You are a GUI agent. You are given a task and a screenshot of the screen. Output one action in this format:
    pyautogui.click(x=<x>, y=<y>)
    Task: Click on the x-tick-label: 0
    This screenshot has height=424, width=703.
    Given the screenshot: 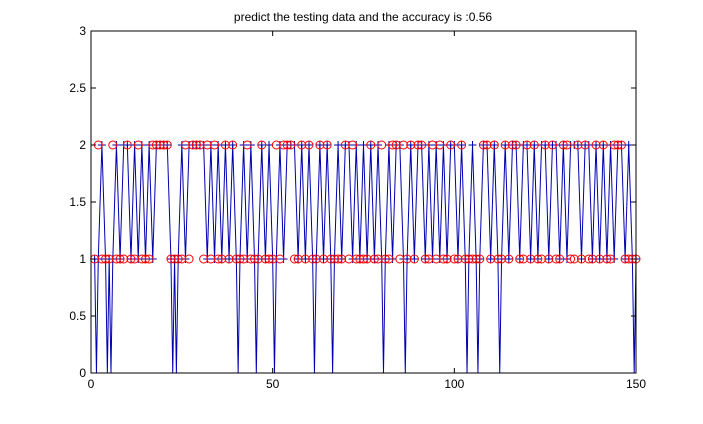 What is the action you would take?
    pyautogui.click(x=91, y=384)
    